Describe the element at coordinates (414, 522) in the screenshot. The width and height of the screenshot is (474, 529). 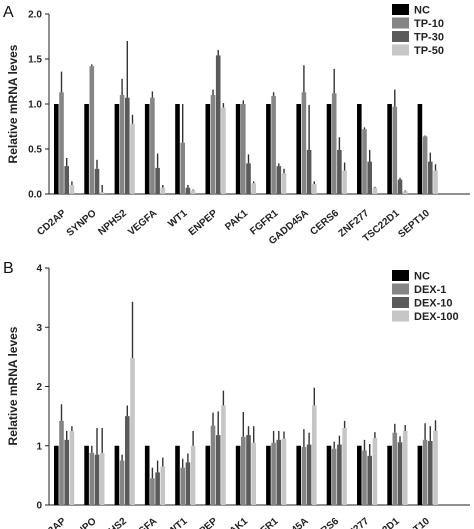
I see `x-tick-label: SEPT10` at that location.